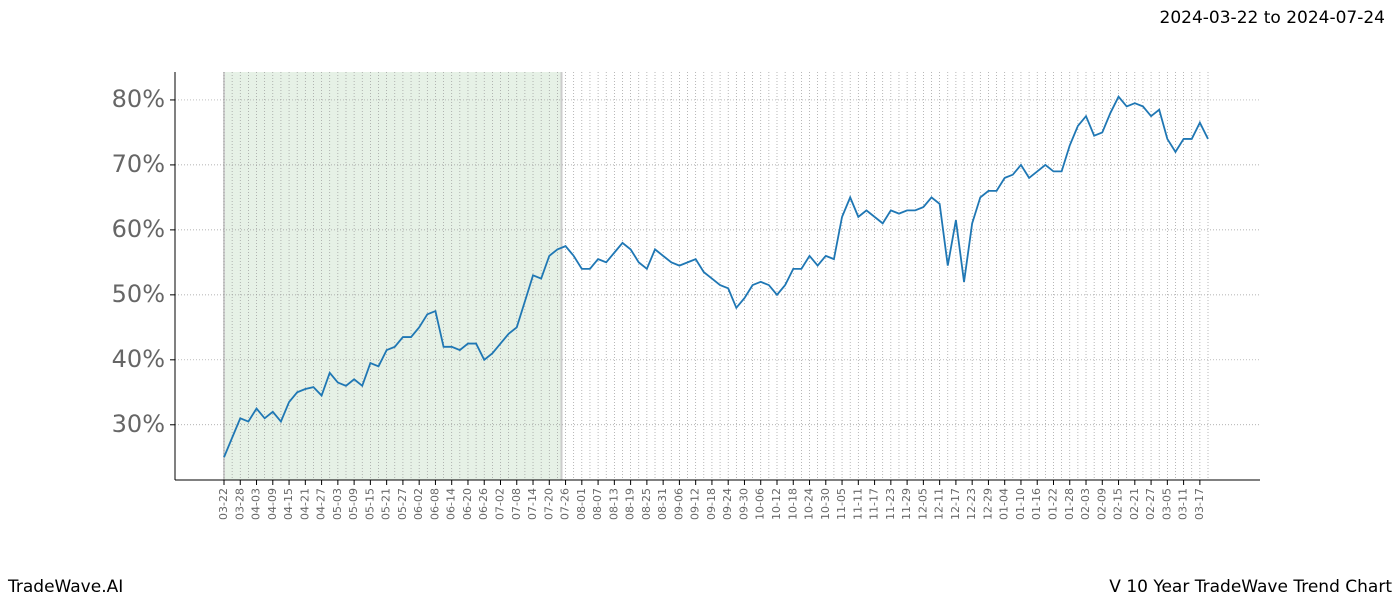 This screenshot has width=1400, height=600. What do you see at coordinates (630, 504) in the screenshot?
I see `x-tick-label: 08-19` at bounding box center [630, 504].